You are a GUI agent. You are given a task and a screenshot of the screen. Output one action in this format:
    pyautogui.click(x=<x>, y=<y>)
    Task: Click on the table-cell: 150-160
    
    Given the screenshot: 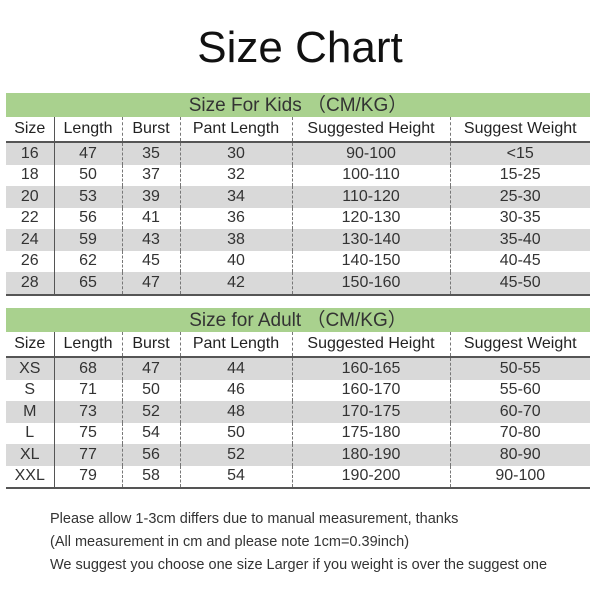 What is the action you would take?
    pyautogui.click(x=370, y=284)
    